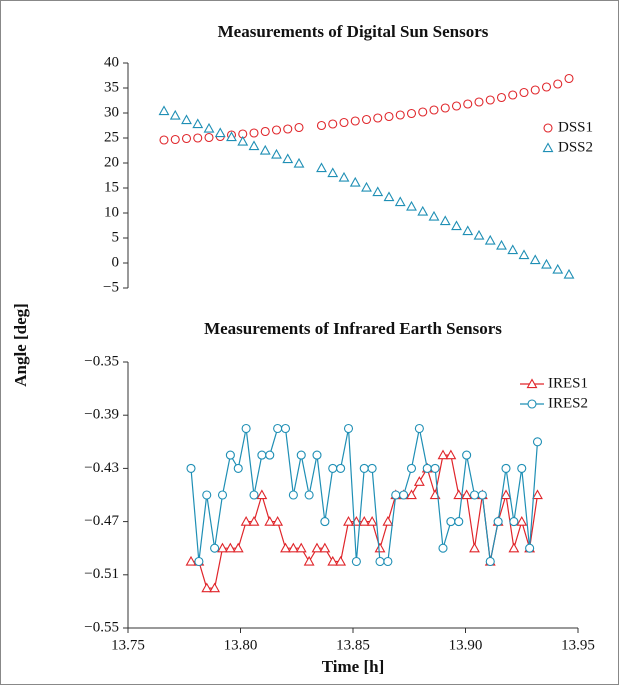  What do you see at coordinates (128, 645) in the screenshot?
I see `x-tick-label: 13.75` at bounding box center [128, 645].